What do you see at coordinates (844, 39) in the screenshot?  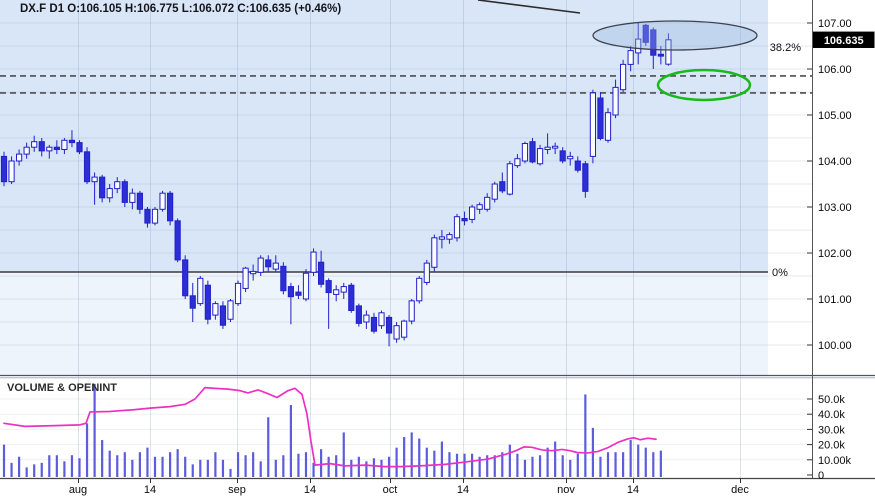 I see `last-price-badge: 106.635` at bounding box center [844, 39].